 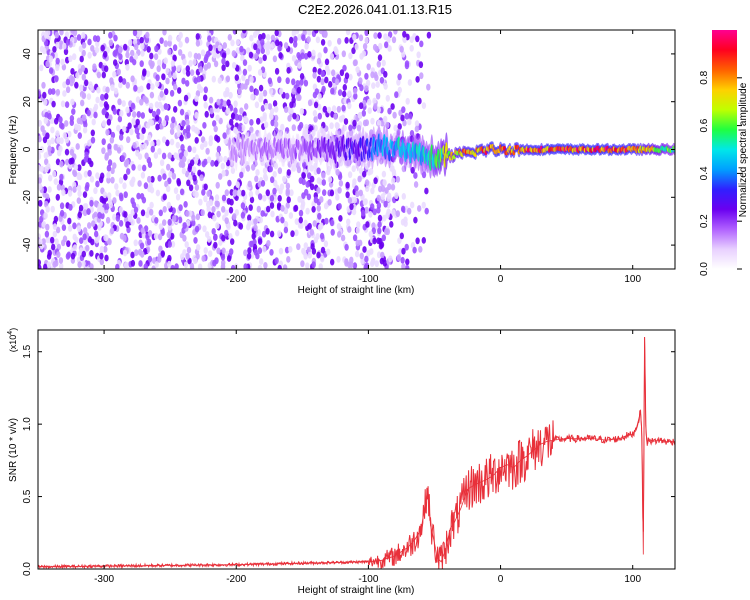 What do you see at coordinates (356, 590) in the screenshot?
I see `snr-x-axis-label: Height of straight line (km)` at bounding box center [356, 590].